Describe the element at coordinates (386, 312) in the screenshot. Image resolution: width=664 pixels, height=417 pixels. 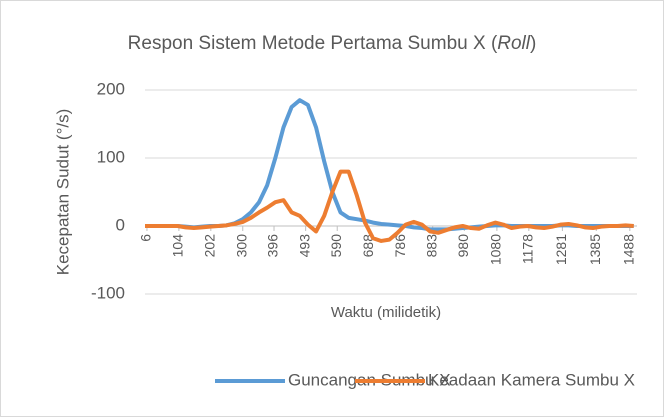
I see `x-axis-label: Waktu (milidetik)` at that location.